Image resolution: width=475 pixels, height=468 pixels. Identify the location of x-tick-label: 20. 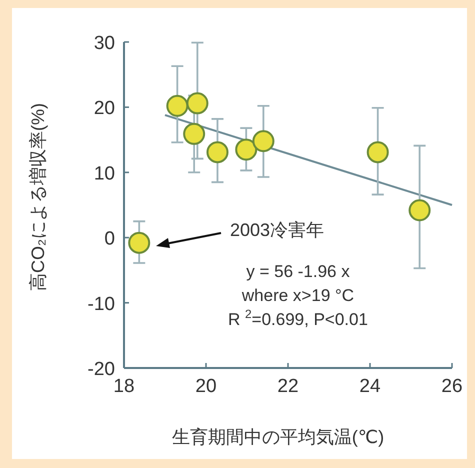
(206, 386).